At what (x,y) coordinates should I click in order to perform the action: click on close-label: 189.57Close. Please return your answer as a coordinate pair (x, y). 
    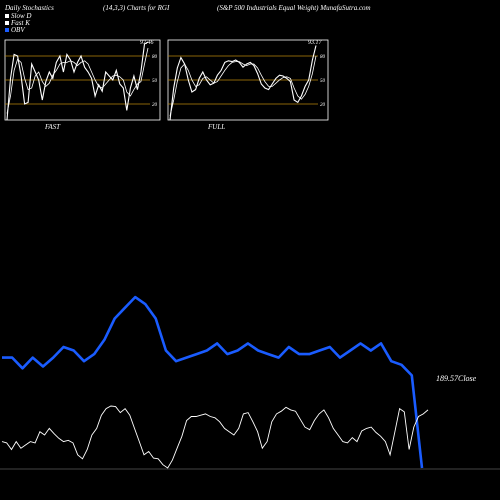
    Looking at the image, I should click on (456, 378).